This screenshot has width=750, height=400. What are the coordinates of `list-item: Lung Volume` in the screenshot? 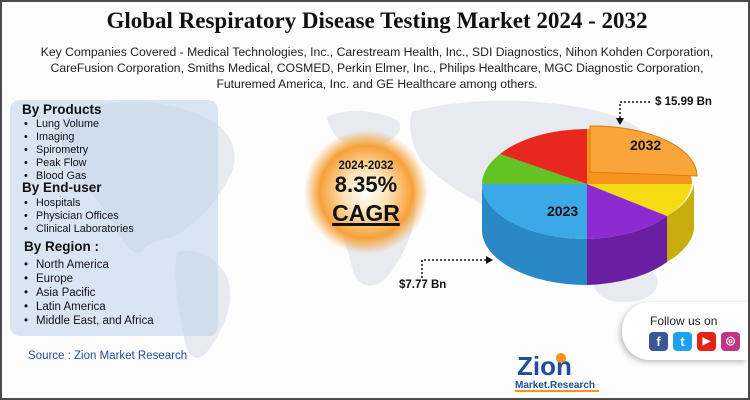 It's located at (60, 124).